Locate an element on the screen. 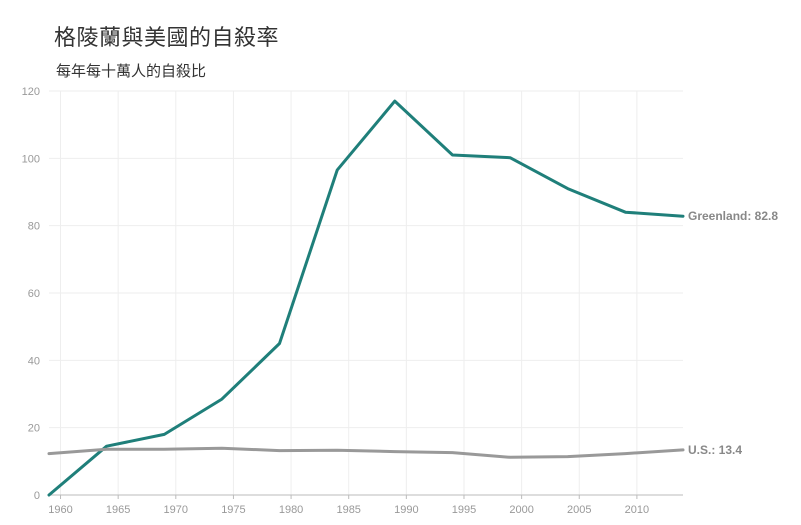  x-tick-label: 1970 is located at coordinates (176, 510).